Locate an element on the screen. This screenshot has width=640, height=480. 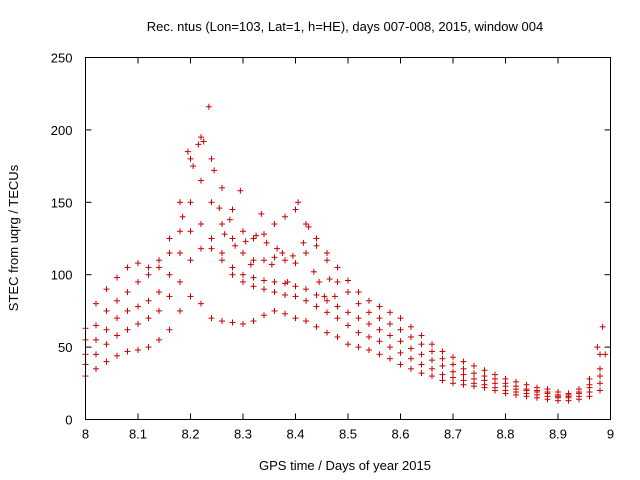
y-tick-label: 150 is located at coordinates (62, 202).